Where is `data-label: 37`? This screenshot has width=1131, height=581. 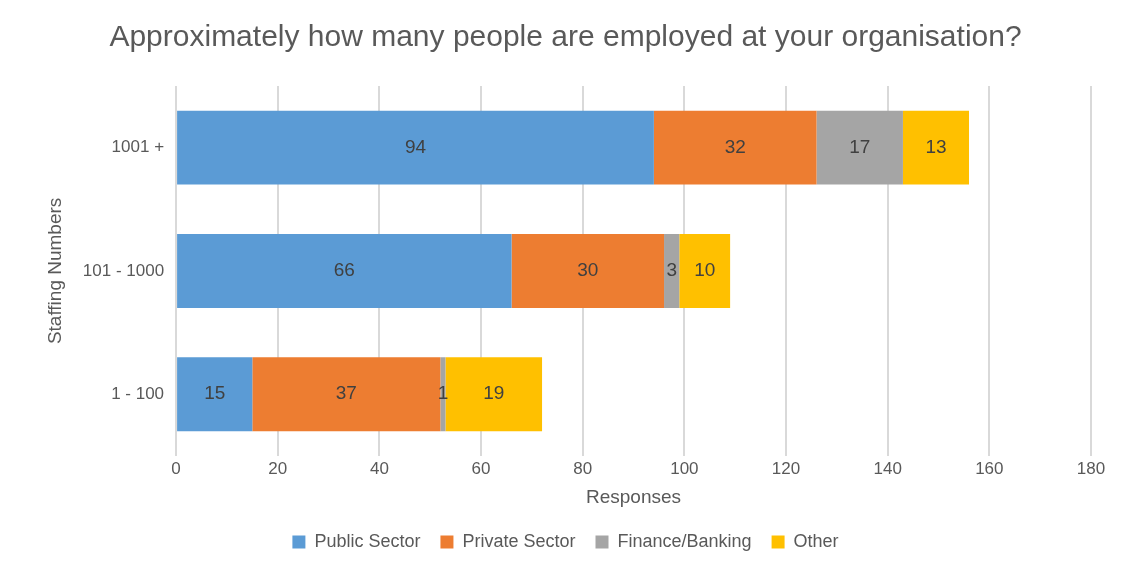
data-label: 37 is located at coordinates (346, 393).